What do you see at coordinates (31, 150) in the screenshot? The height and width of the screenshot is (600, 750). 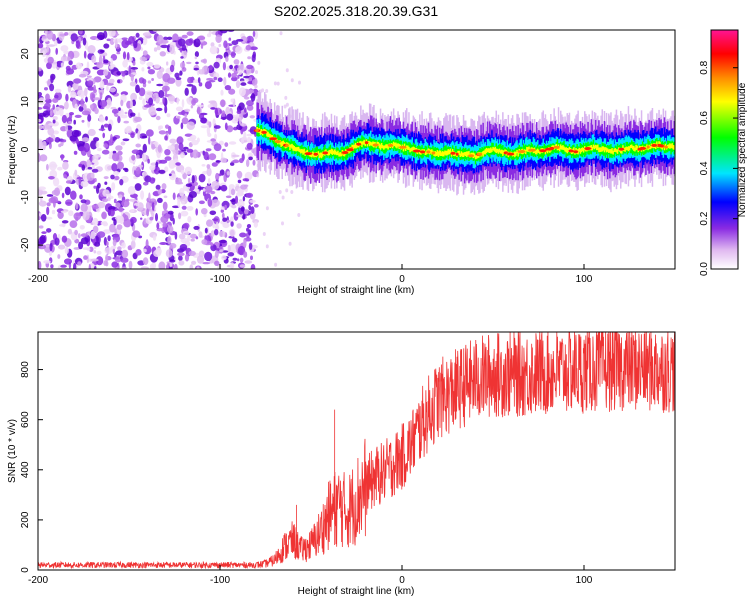 I see `top-y-ticks: -20 -10 0 10 20` at bounding box center [31, 150].